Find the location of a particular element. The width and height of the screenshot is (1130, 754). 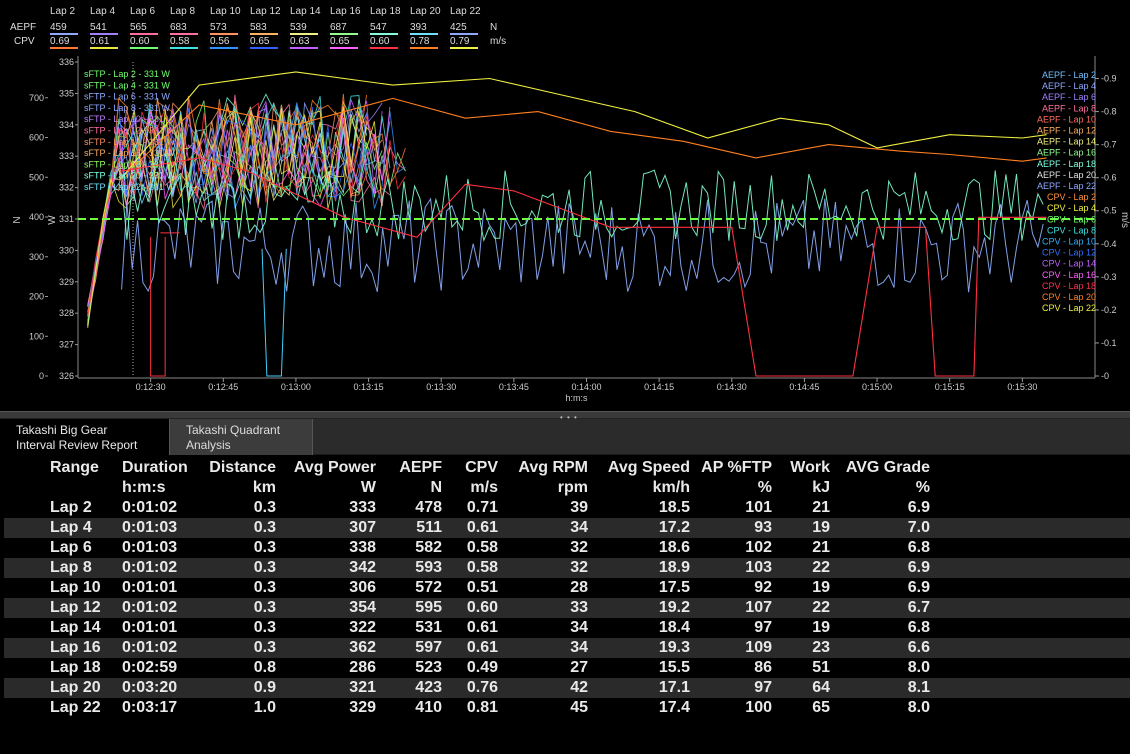

sftp-annotation: sFTP - Lap 20 - 331 W is located at coordinates (129, 176).